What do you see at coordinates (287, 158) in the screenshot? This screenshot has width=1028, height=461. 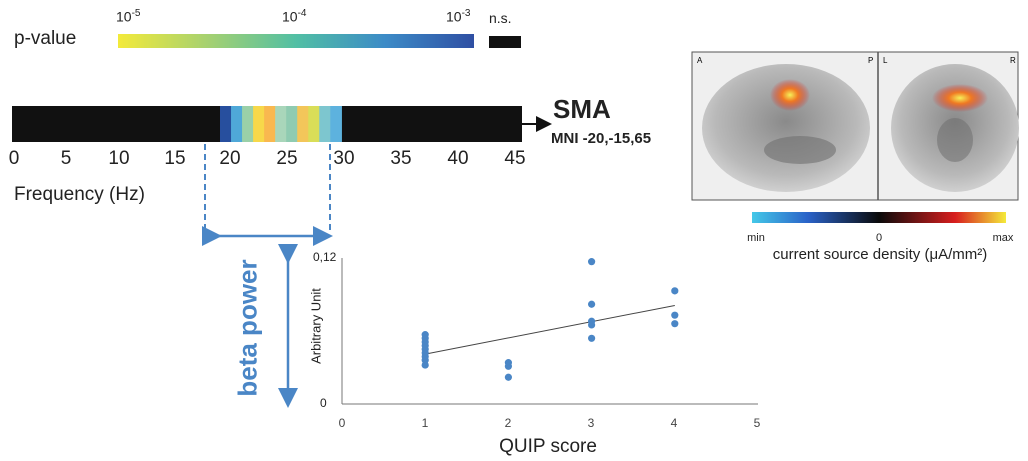 I see `freq-tick: 25` at bounding box center [287, 158].